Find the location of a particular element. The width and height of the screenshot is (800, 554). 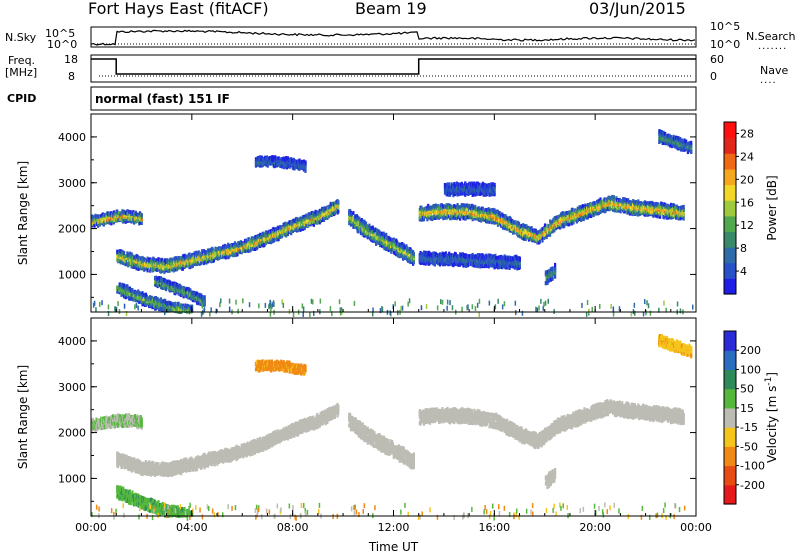

power-colorbar-tick-6: 28 is located at coordinates (747, 133).